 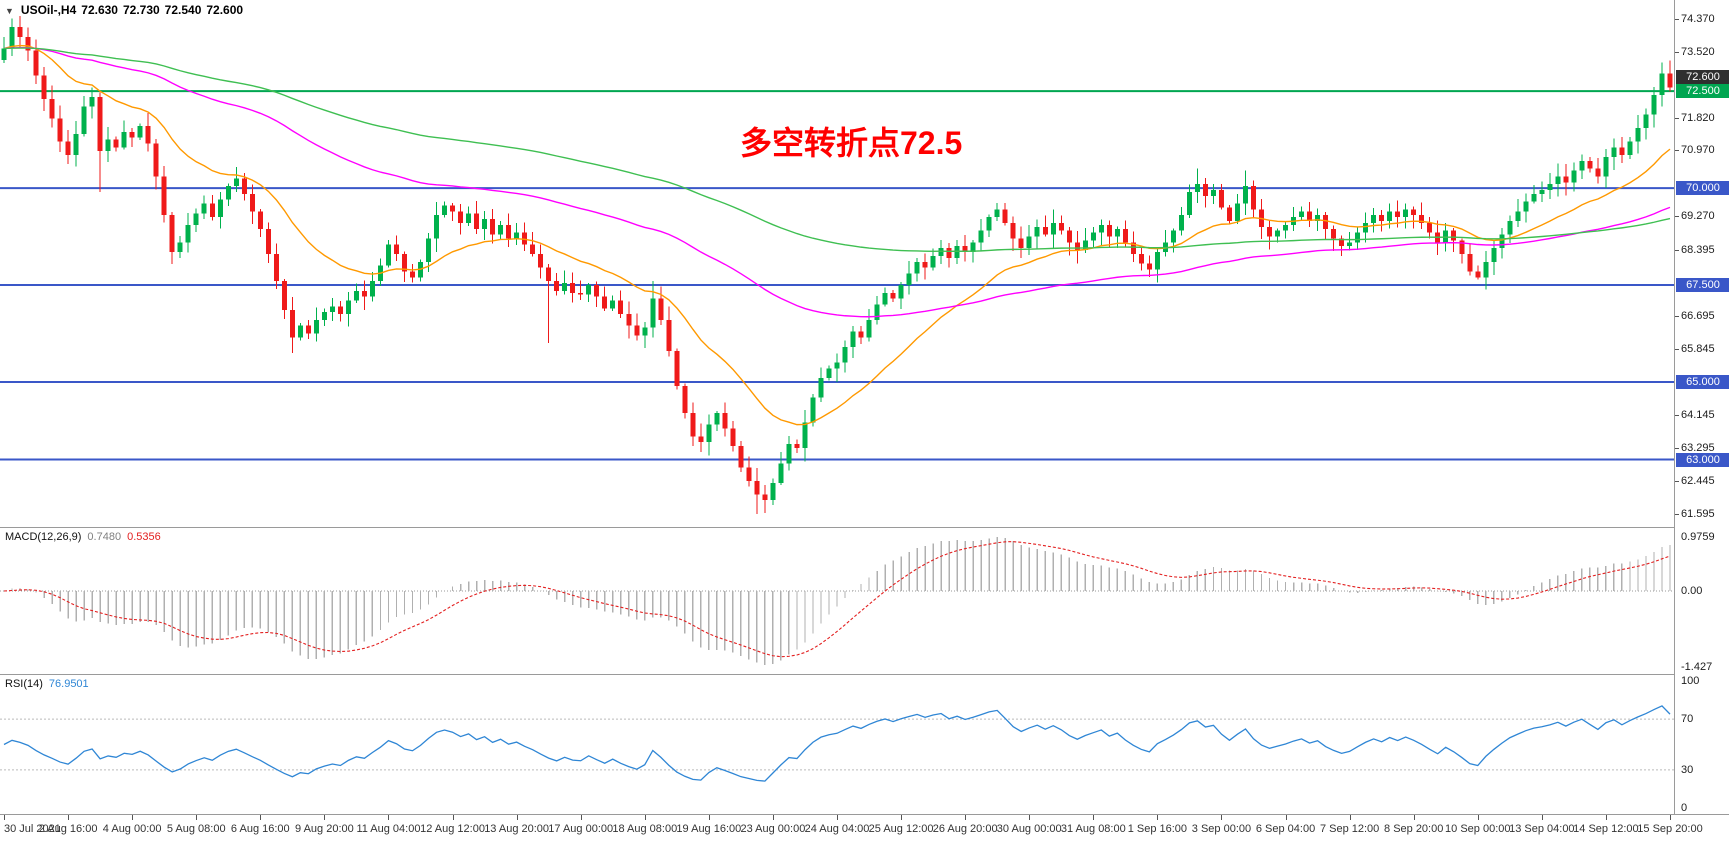 What do you see at coordinates (86, 537) in the screenshot?
I see `macd-header: MACD(12,26,9) 0.7480 0.5356` at bounding box center [86, 537].